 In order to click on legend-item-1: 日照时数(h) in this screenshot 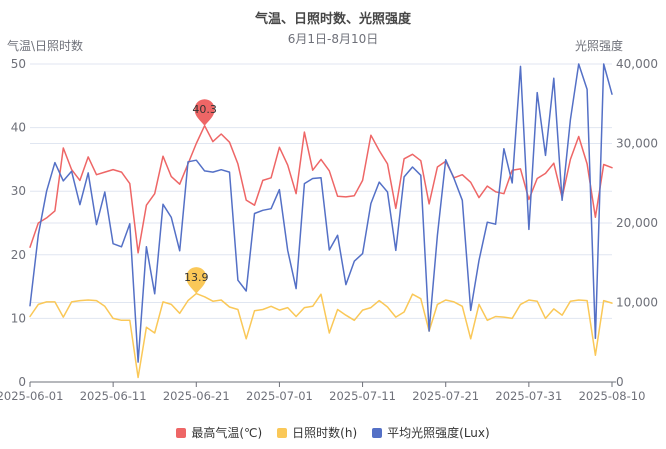, I will do `click(317, 432)`.